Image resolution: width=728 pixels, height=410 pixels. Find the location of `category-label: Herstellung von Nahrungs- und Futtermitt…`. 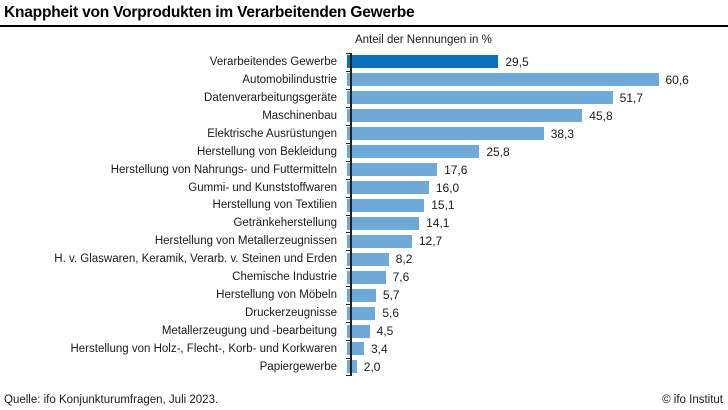

category-label: Herstellung von Nahrungs- und Futtermitt… is located at coordinates (223, 169).